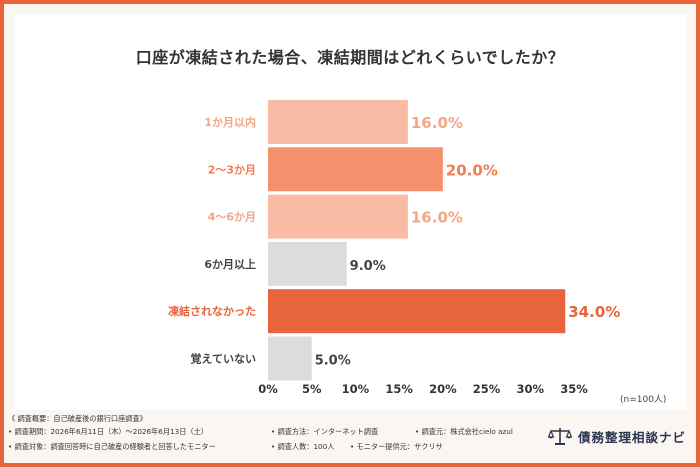 This screenshot has width=700, height=467. I want to click on category-label: 4〜6か月, so click(232, 217).